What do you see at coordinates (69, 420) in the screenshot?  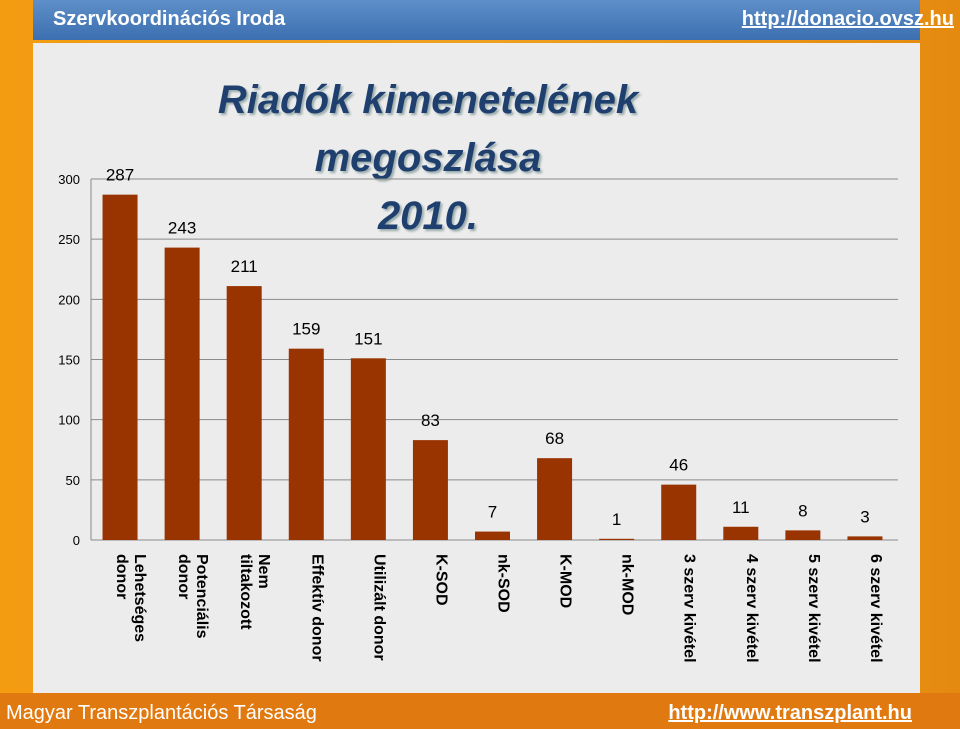 I see `y-tick-label: 100` at bounding box center [69, 420].